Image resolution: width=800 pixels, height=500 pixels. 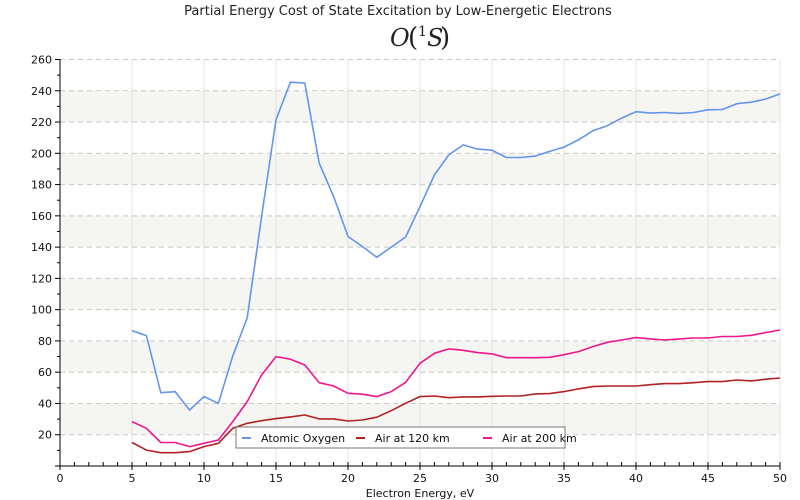 I want to click on legend-label: Atomic Oxygen, so click(x=303, y=438).